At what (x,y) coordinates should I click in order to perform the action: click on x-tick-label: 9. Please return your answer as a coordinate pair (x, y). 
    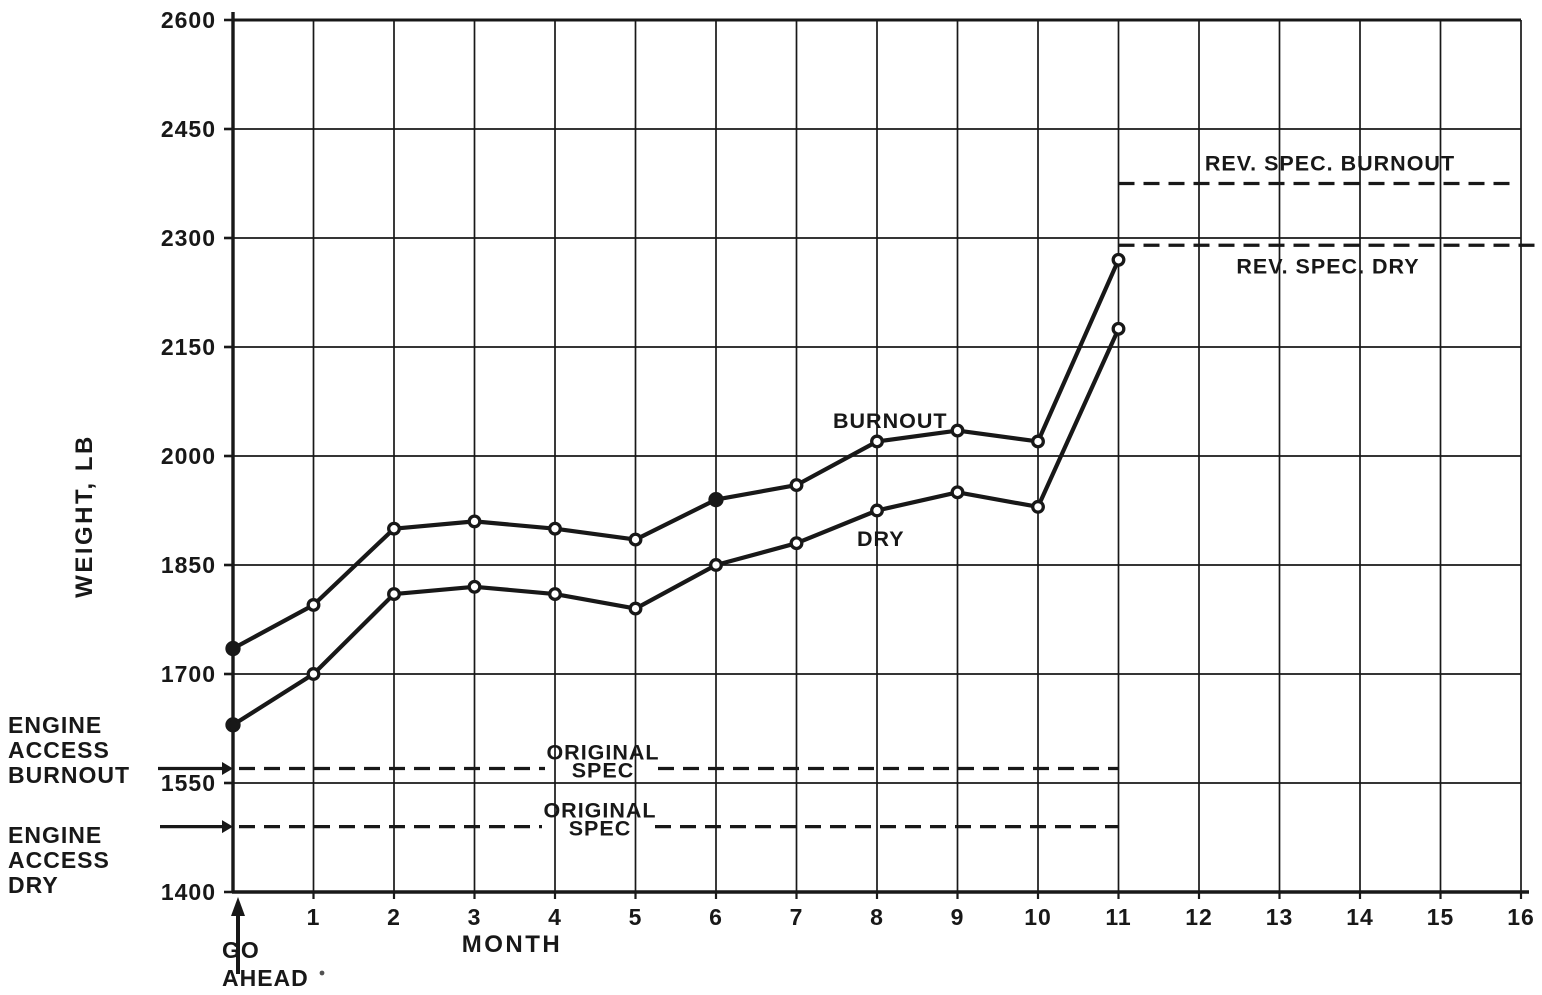
    Looking at the image, I should click on (958, 917).